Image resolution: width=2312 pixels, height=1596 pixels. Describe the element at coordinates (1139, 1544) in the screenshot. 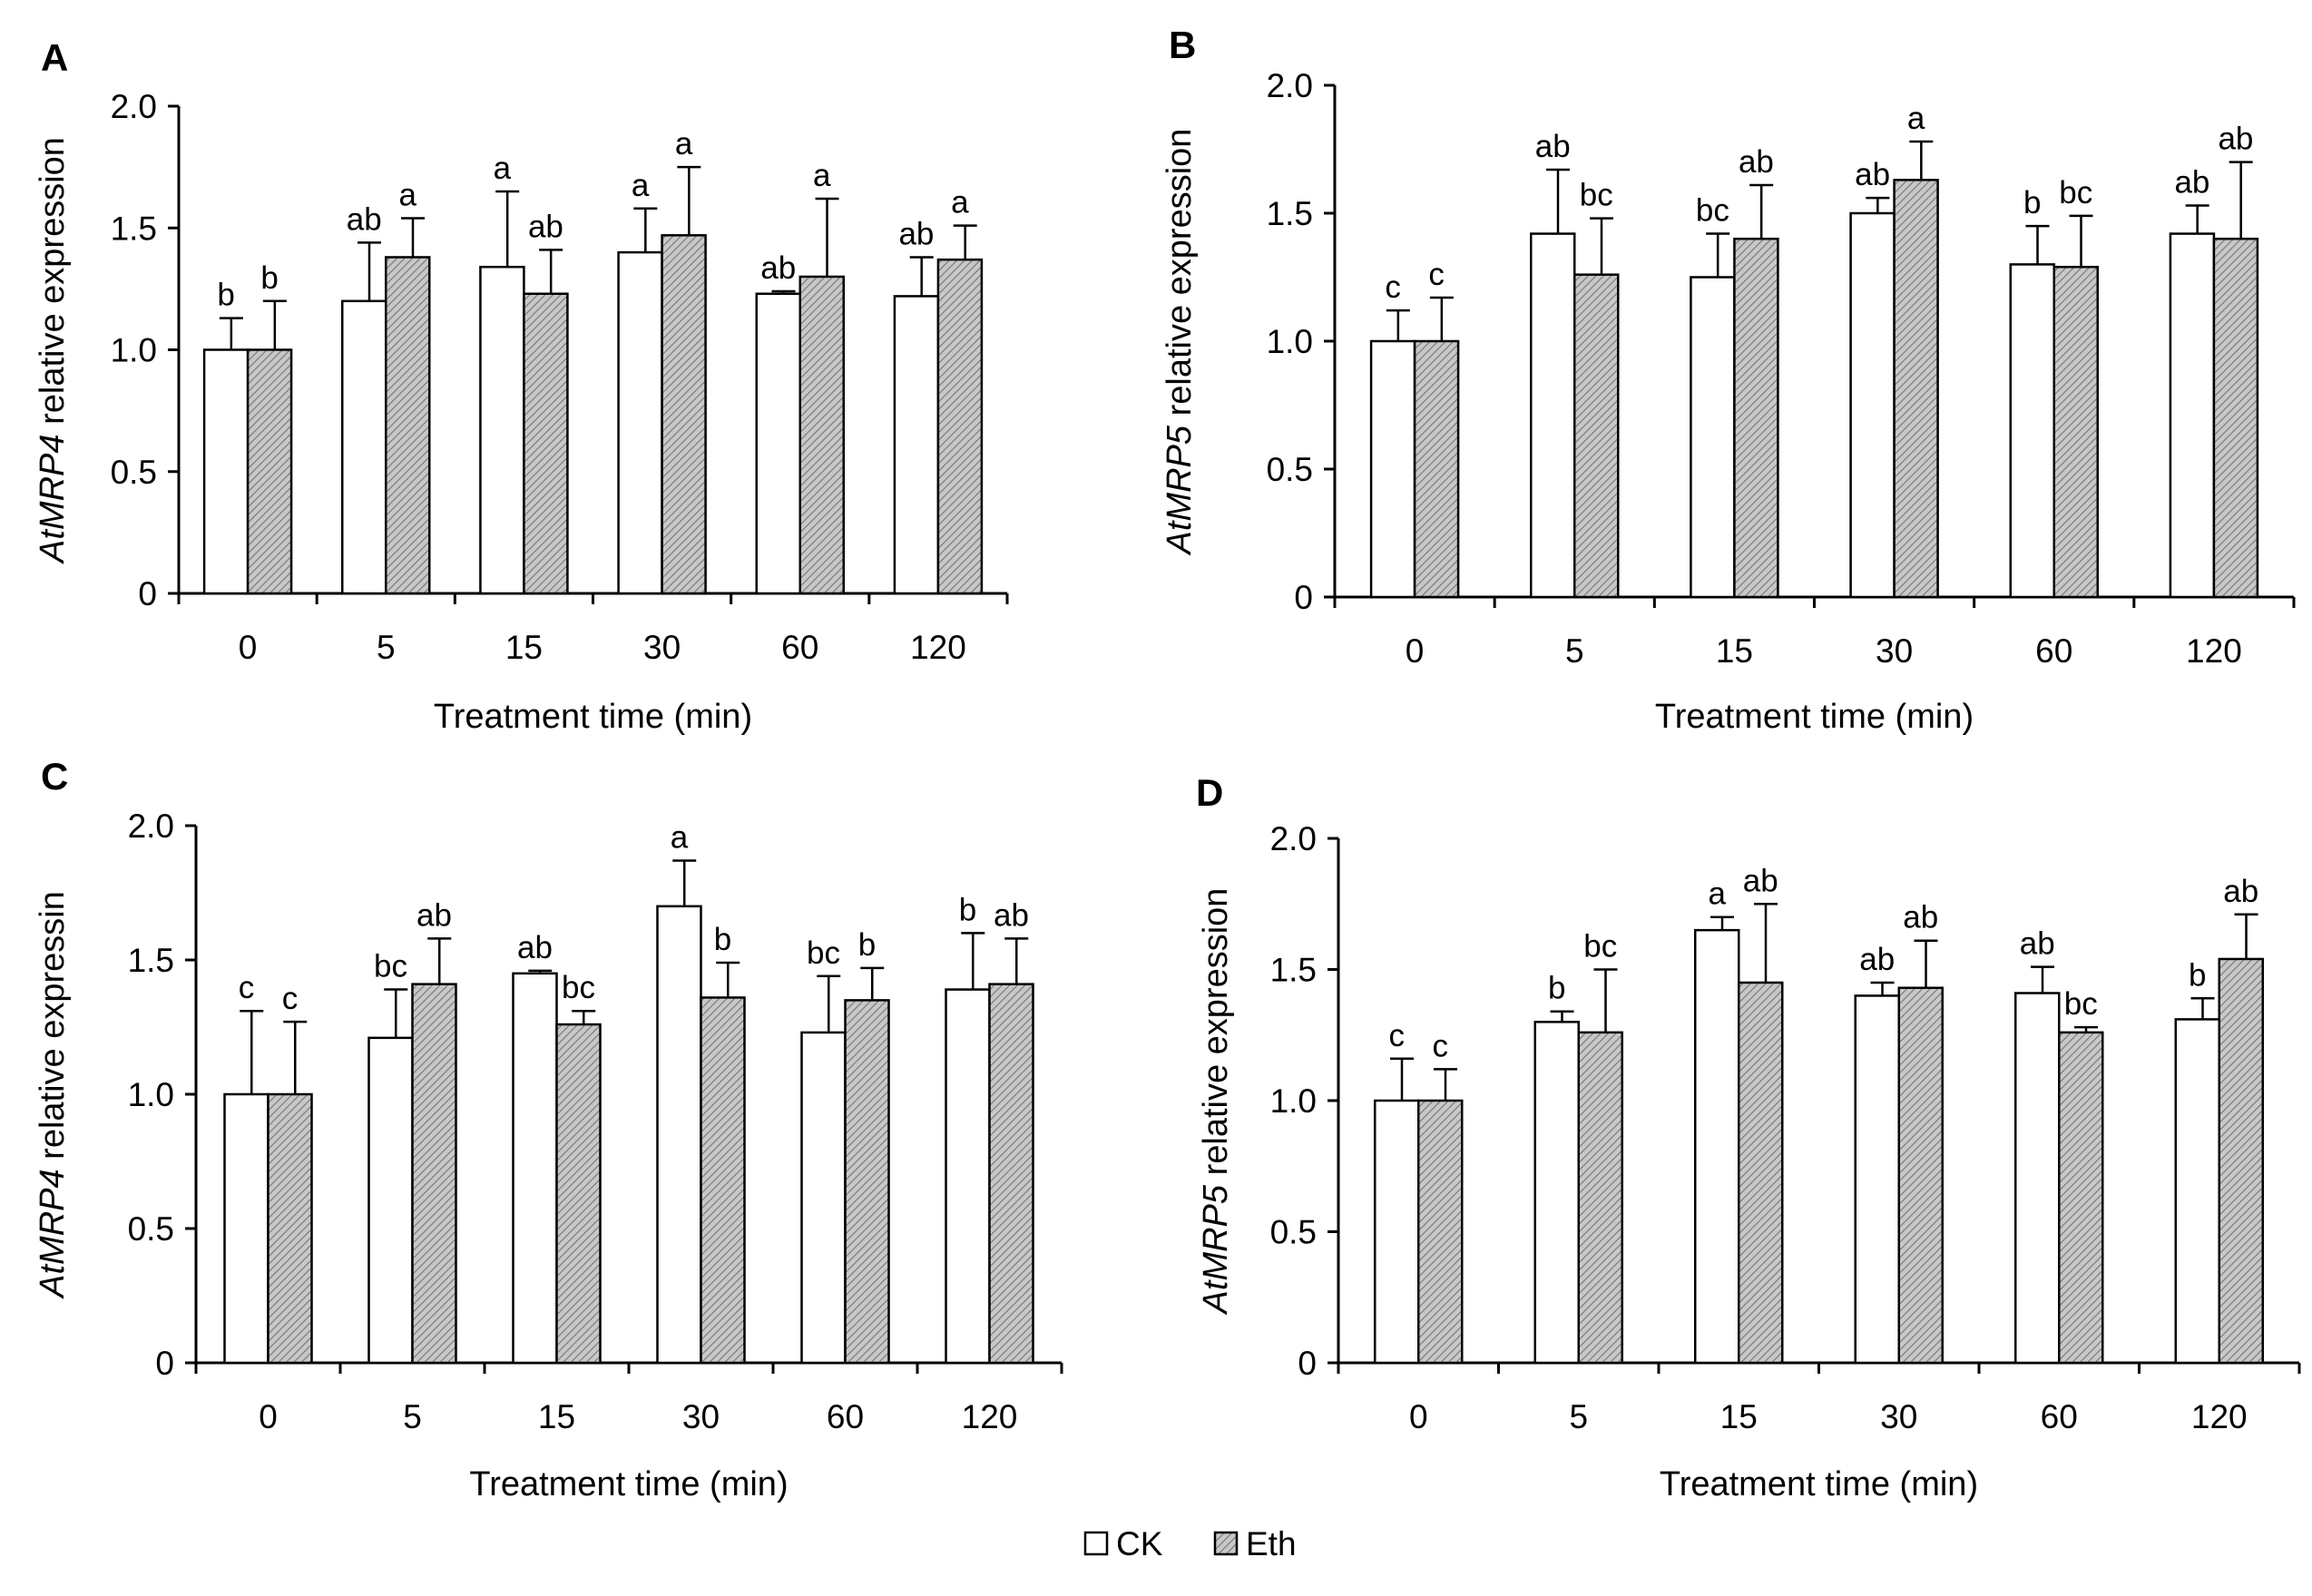

I see `legend-label-ck: CK` at that location.